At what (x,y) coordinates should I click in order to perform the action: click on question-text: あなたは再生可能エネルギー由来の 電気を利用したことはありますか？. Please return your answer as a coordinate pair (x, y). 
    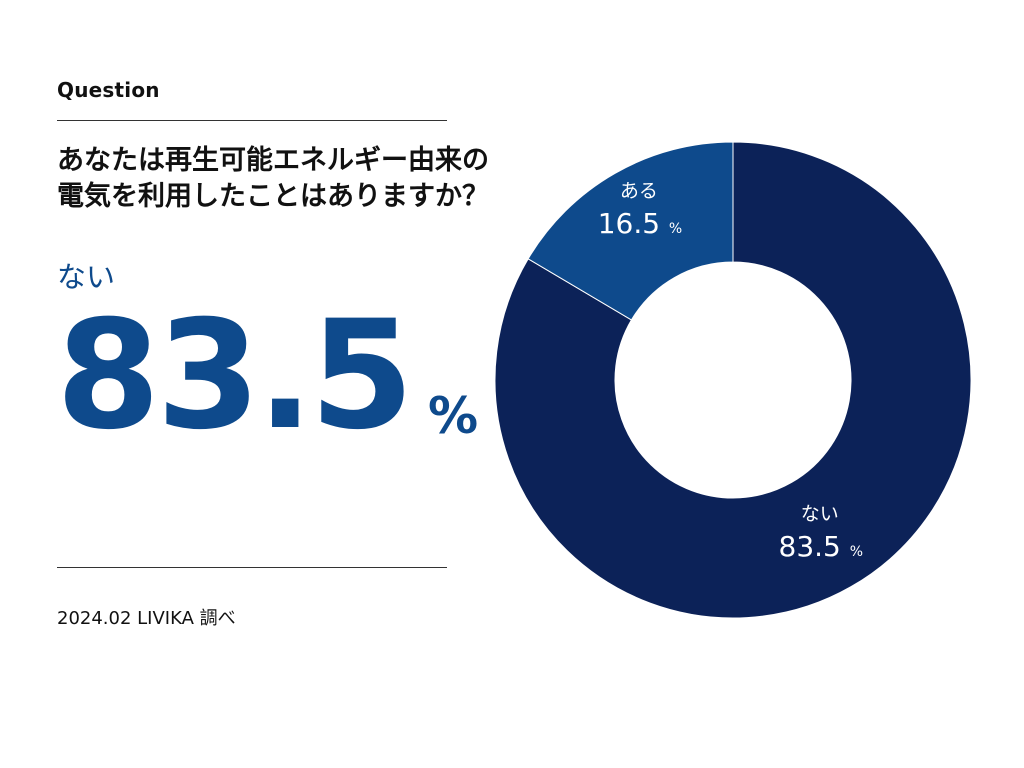
    Looking at the image, I should click on (307, 179).